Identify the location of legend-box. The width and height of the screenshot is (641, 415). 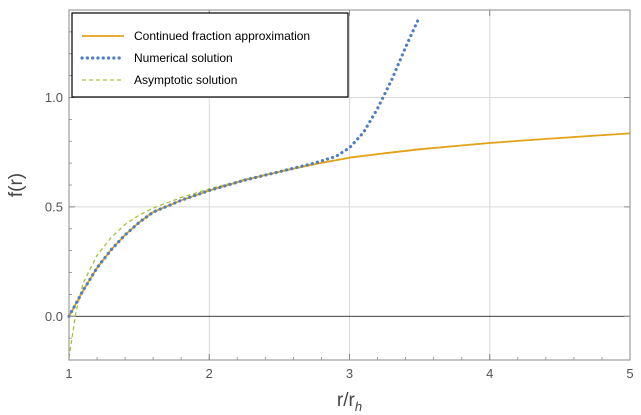
(210, 55).